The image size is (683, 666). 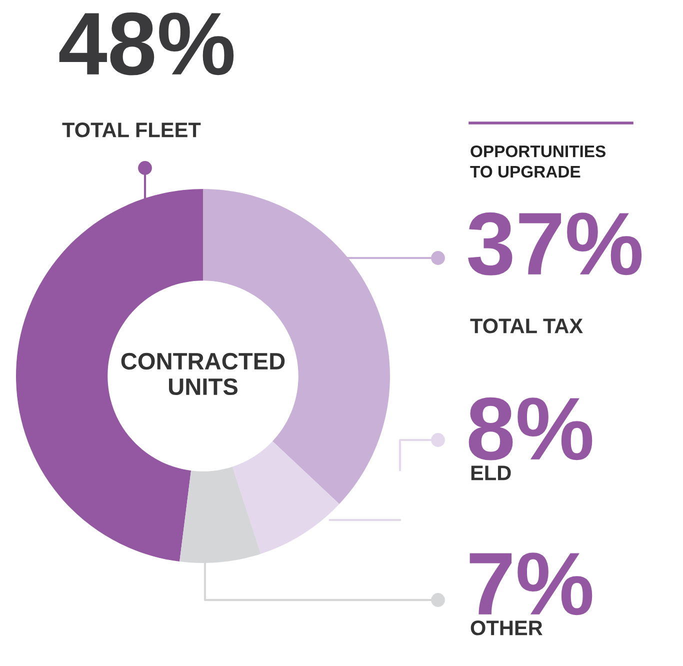 I want to click on slice-label: TOTAL FLEET, so click(x=131, y=130).